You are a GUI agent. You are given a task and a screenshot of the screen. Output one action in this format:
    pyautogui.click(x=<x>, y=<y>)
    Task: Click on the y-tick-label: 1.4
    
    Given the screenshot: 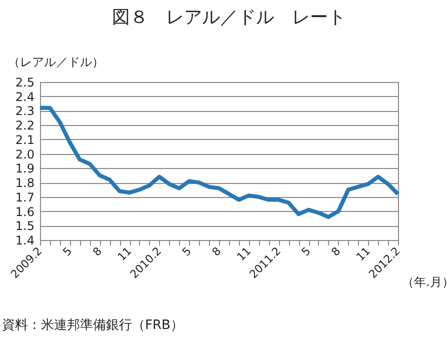 What is the action you would take?
    pyautogui.click(x=24, y=241)
    